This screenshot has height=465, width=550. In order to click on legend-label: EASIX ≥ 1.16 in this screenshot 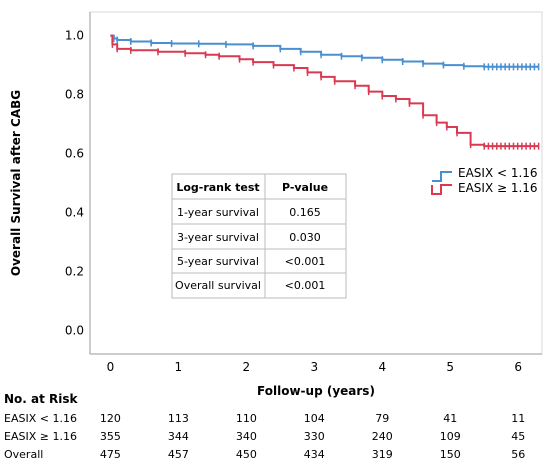, I will do `click(498, 188)`.